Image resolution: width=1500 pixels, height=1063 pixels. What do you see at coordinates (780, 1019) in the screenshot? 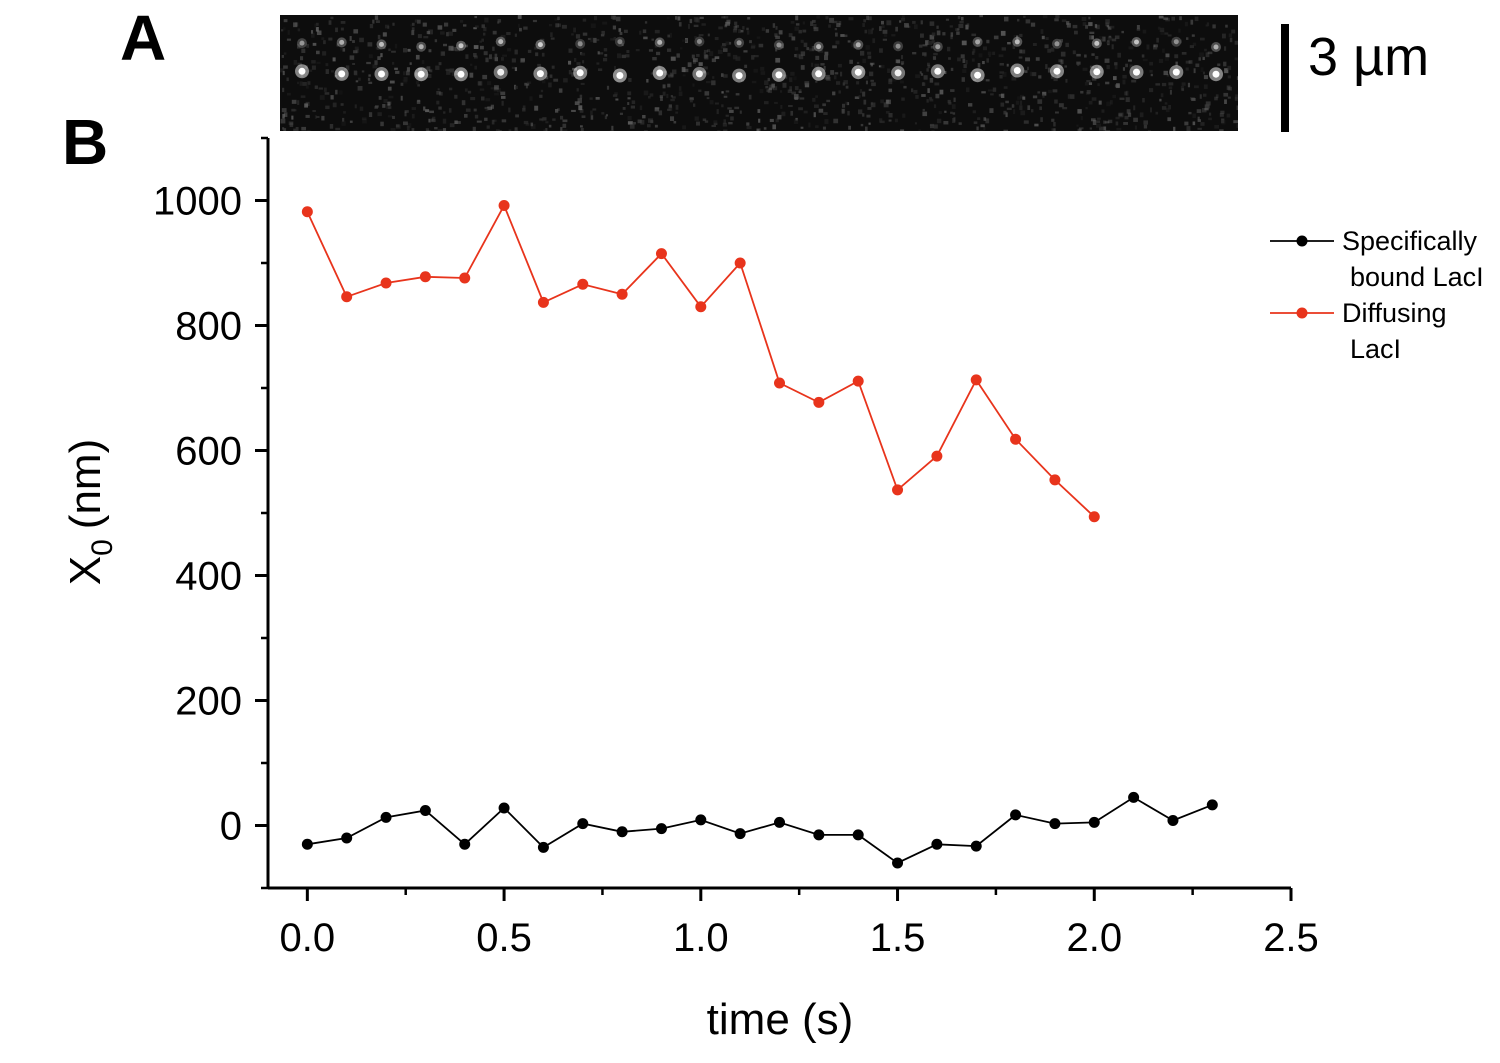
I see `x-axis-title: time (s)` at bounding box center [780, 1019].